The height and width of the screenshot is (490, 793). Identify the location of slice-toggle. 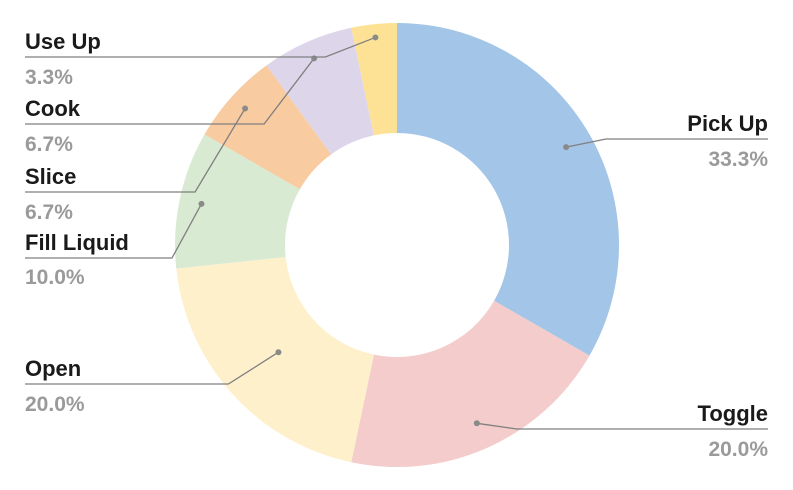
(470, 383).